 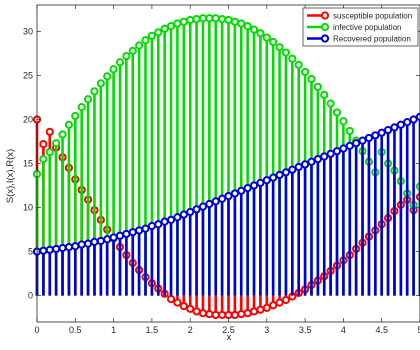 What do you see at coordinates (28, 75) in the screenshot?
I see `y-tick-label: 25` at bounding box center [28, 75].